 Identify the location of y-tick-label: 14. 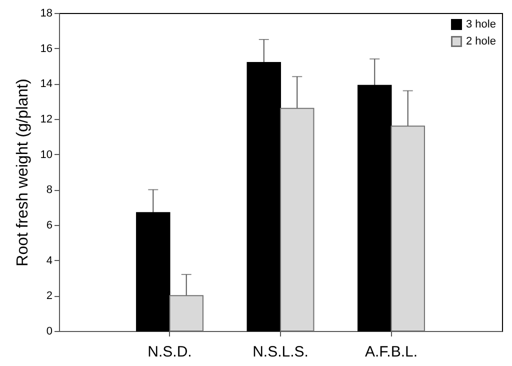
(46, 84).